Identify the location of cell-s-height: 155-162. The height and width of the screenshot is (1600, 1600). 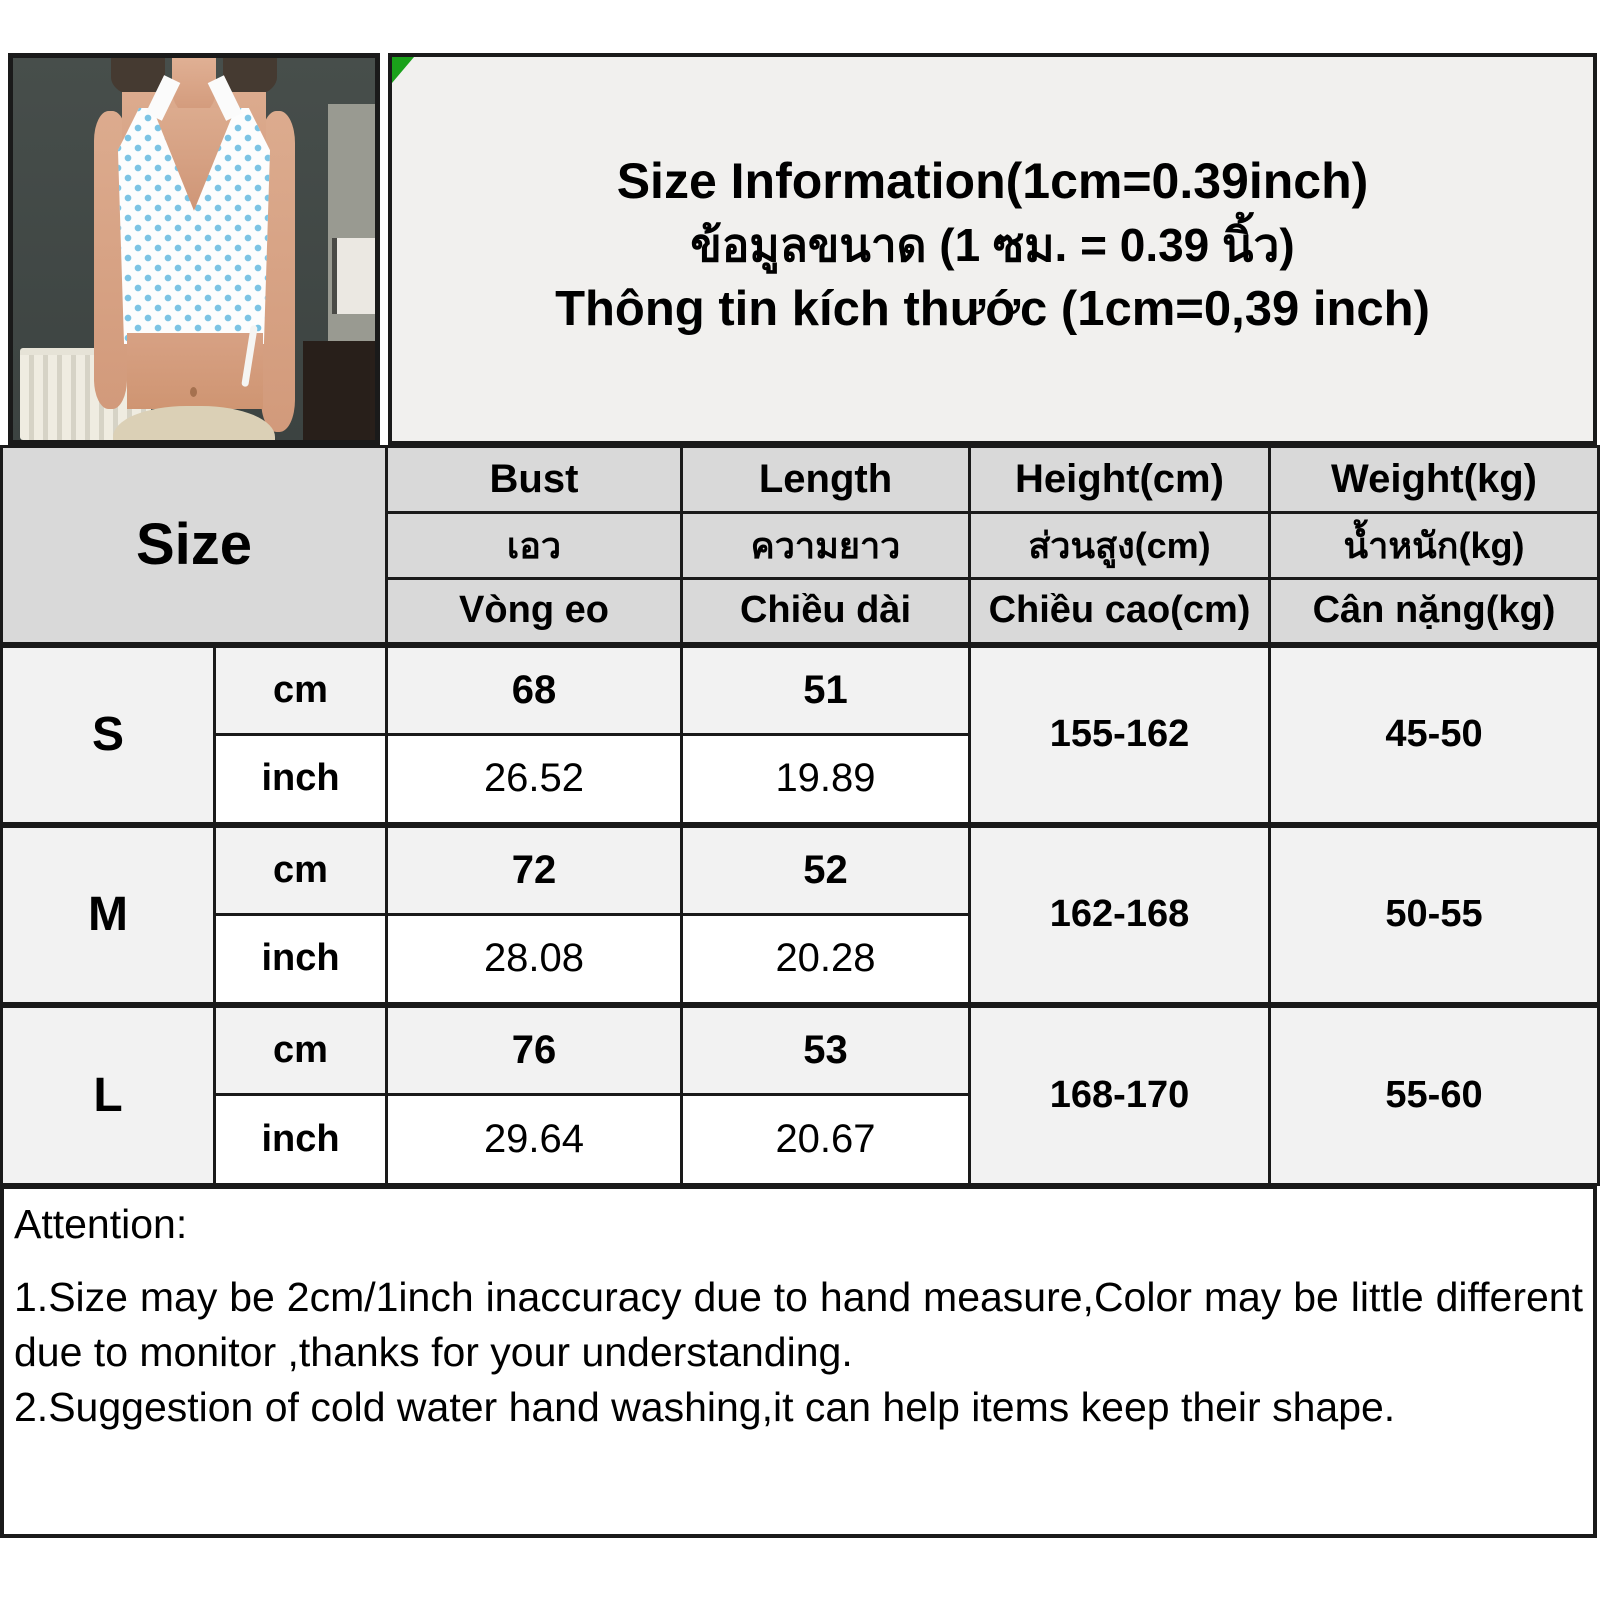
(1119, 733).